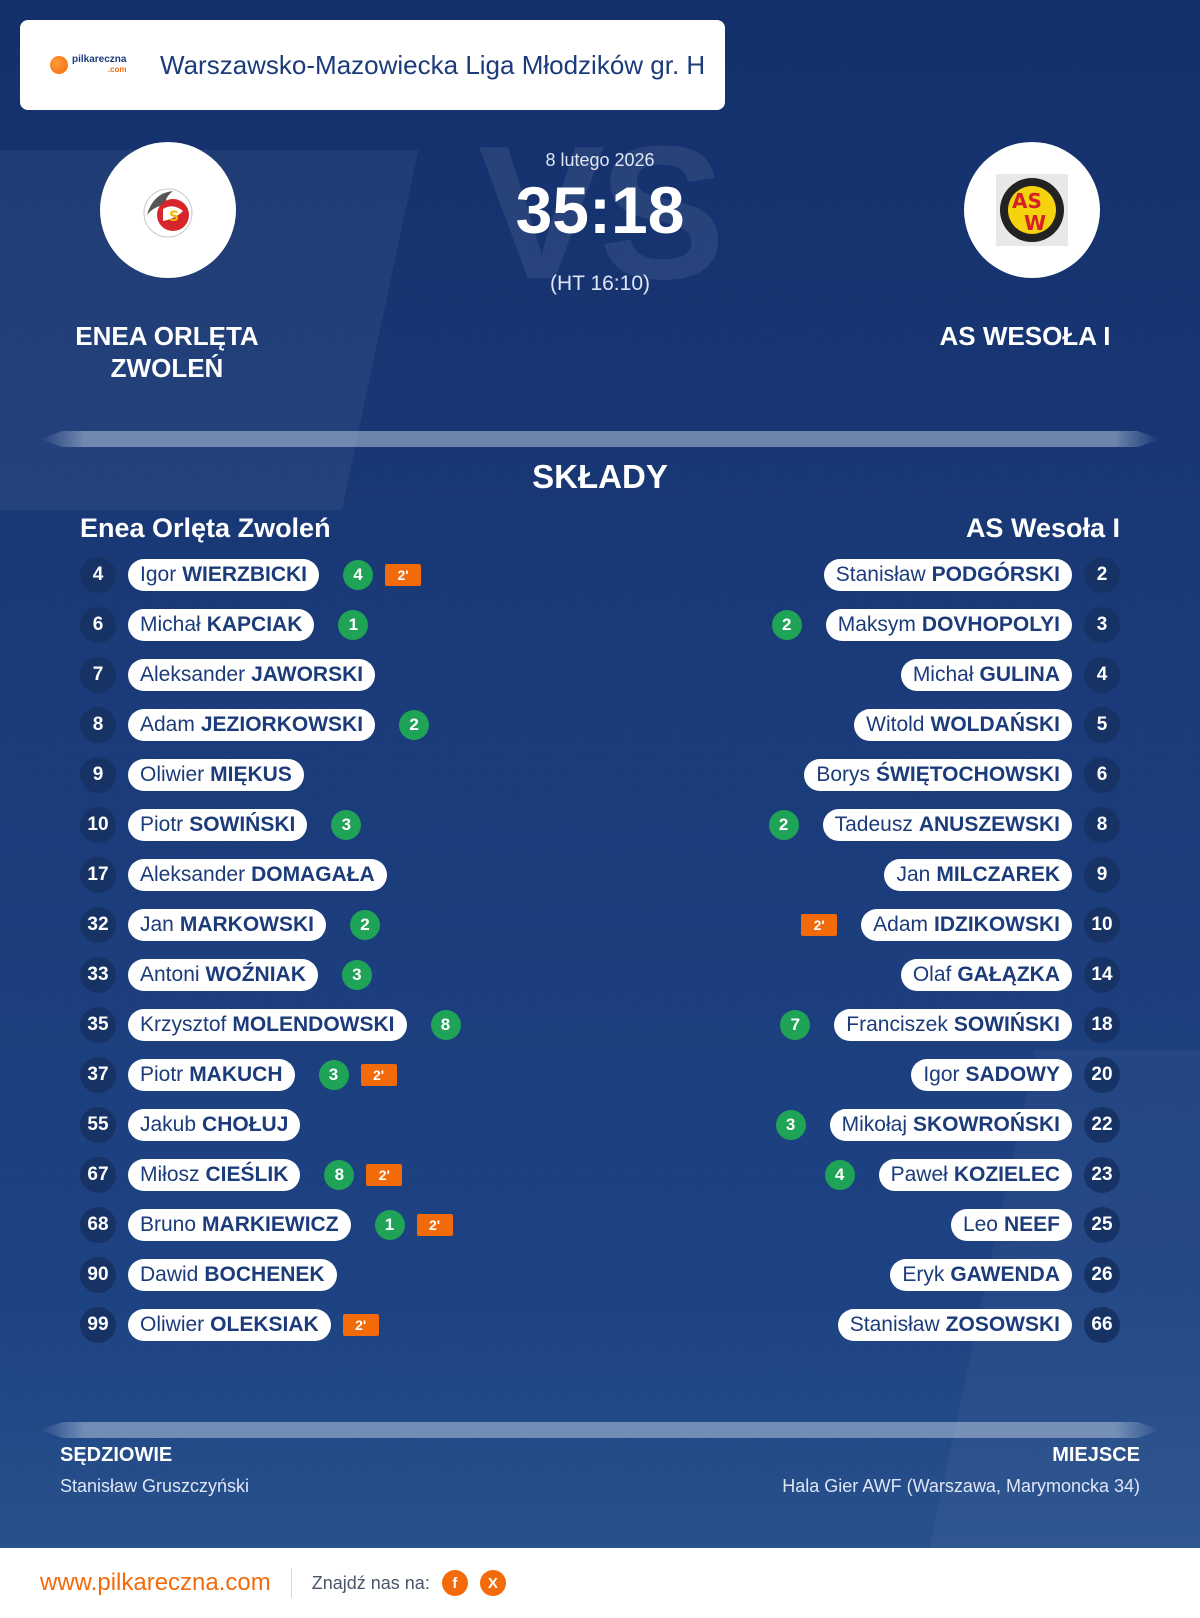 This screenshot has height=1618, width=1200. Describe the element at coordinates (975, 1175) in the screenshot. I see `player-name: Paweł KOZIELEC` at that location.